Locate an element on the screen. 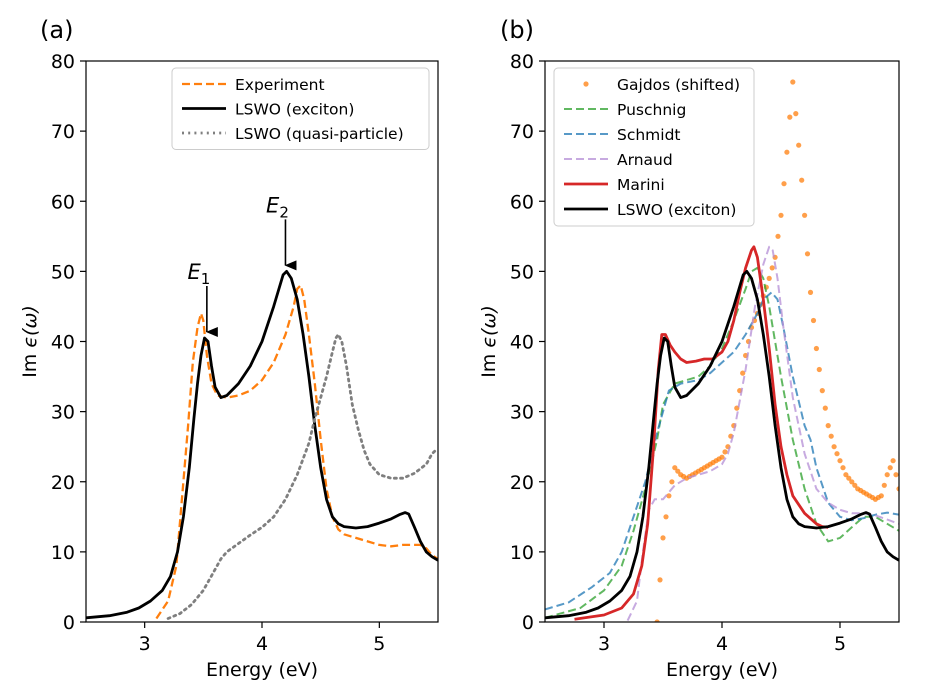 The width and height of the screenshot is (930, 695). legend-label: Schmidt is located at coordinates (649, 135).